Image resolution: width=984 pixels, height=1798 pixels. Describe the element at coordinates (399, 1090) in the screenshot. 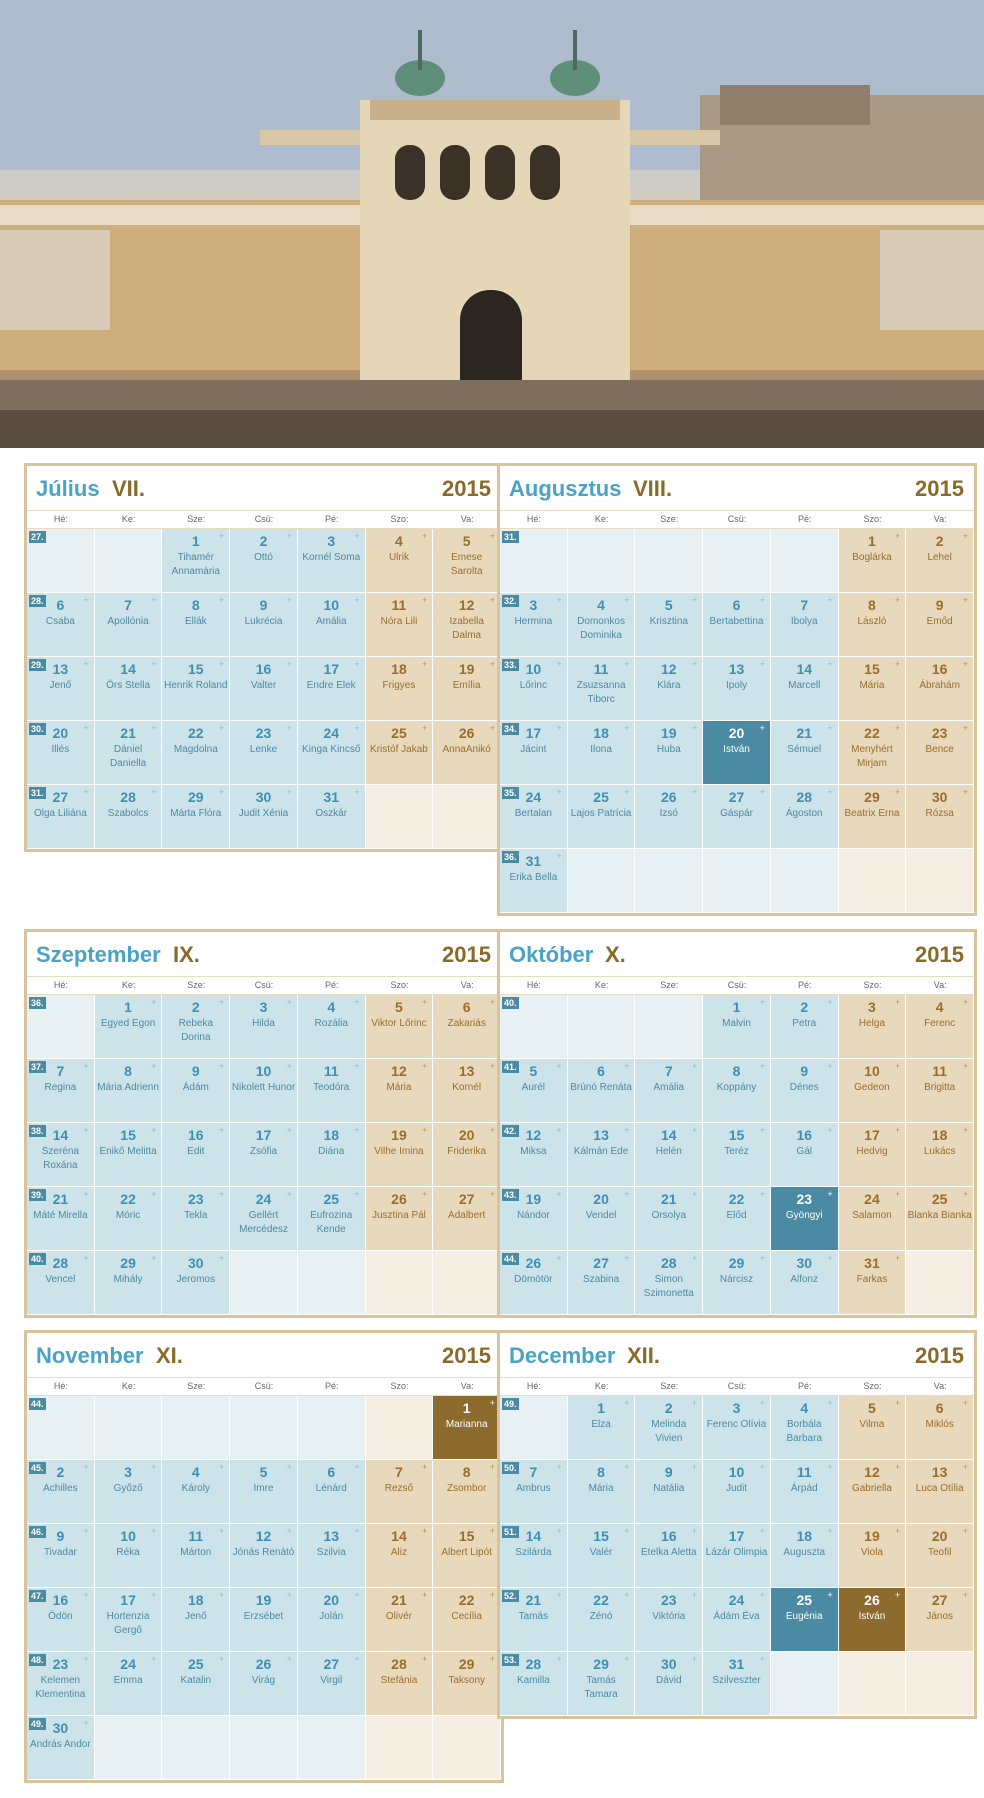

I see `day-cell: 12 + Mária` at that location.